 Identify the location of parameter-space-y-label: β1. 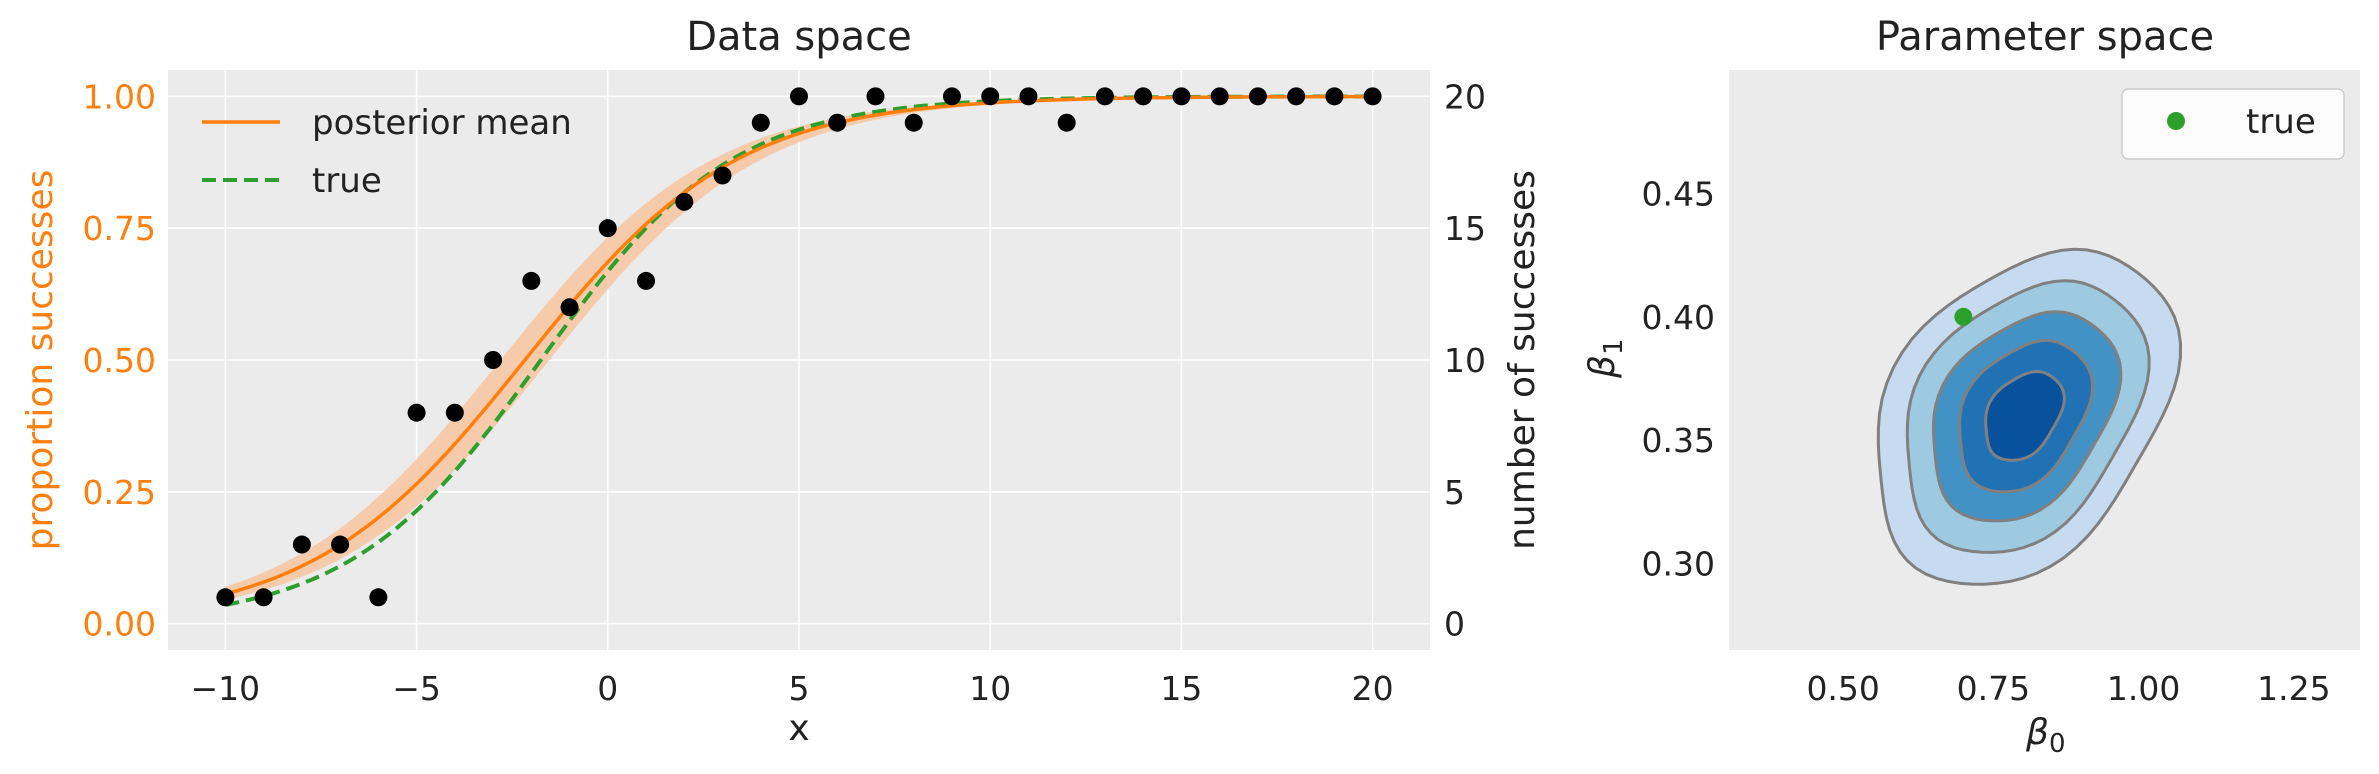
(1605, 358).